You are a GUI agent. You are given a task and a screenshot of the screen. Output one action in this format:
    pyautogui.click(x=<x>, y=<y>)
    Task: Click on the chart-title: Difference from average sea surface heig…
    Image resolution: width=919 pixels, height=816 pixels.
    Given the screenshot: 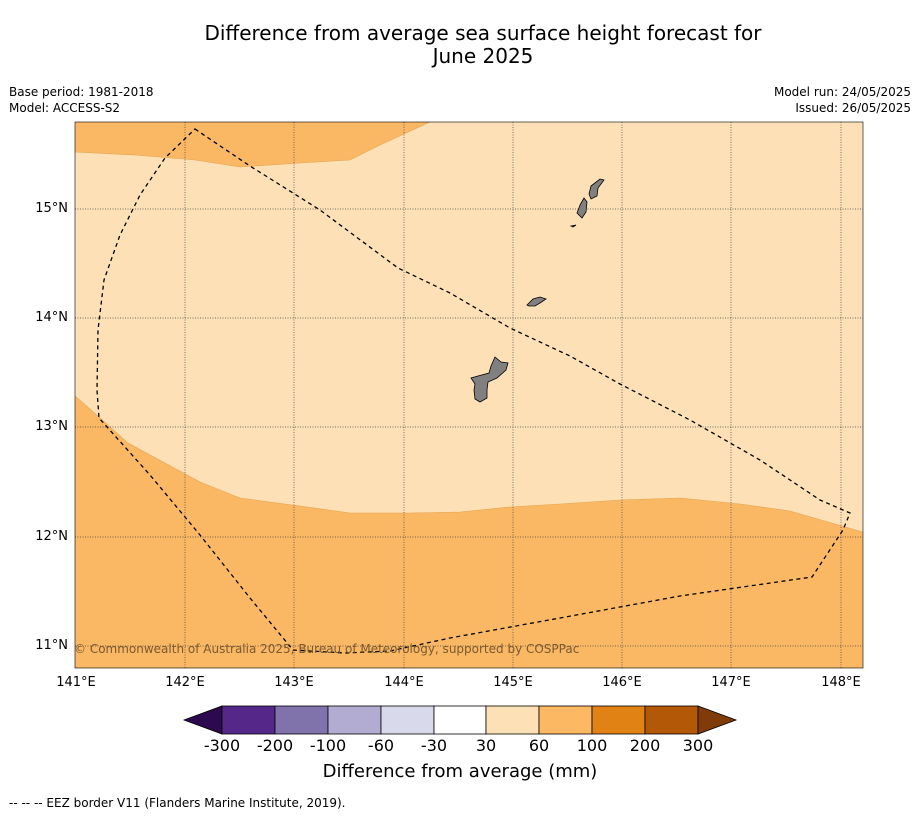 What is the action you would take?
    pyautogui.click(x=459, y=45)
    